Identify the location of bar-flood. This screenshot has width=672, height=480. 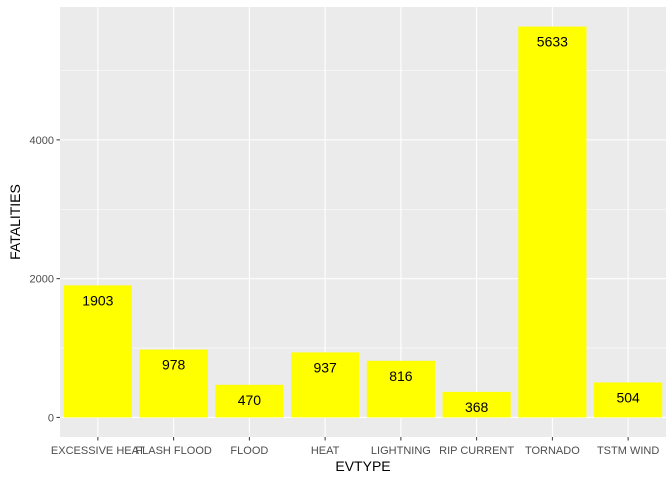
(249, 401).